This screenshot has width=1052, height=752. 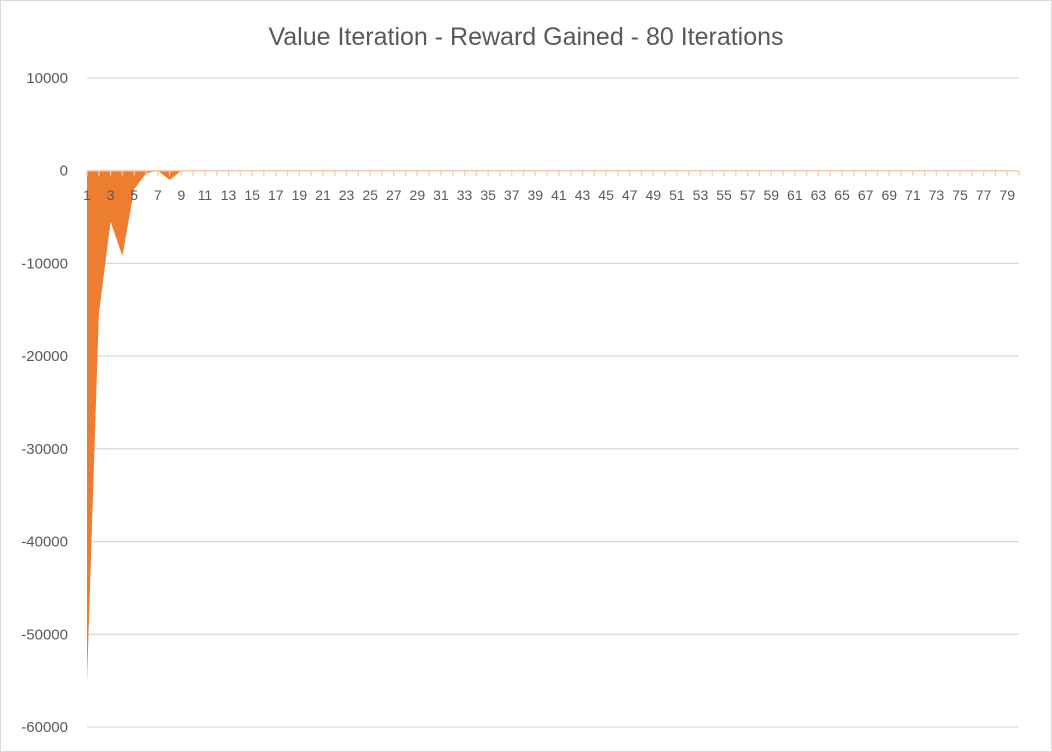 What do you see at coordinates (465, 195) in the screenshot?
I see `x-tick-label: 33` at bounding box center [465, 195].